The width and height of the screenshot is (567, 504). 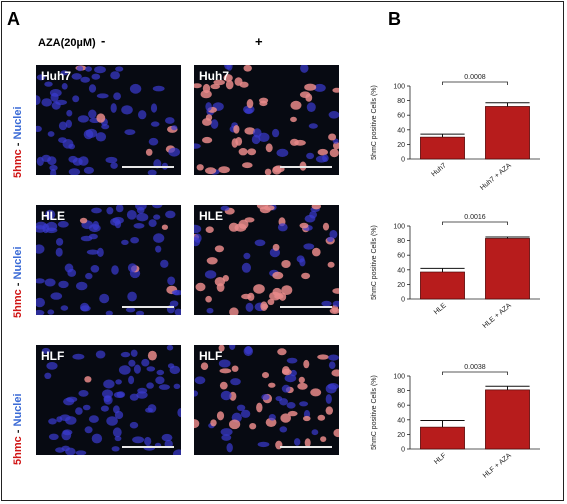 I want to click on y-tick-label: 100, so click(x=399, y=377).